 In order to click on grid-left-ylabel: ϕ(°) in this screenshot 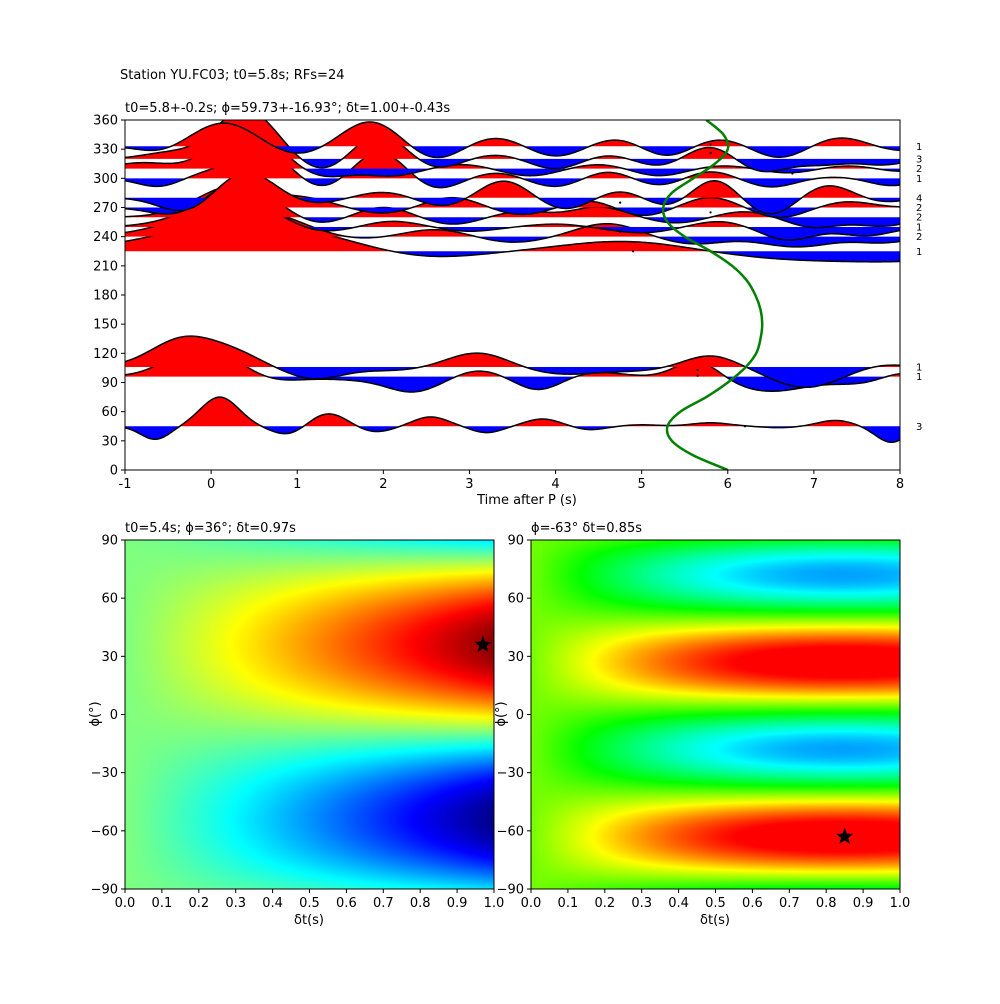, I will do `click(95, 713)`.